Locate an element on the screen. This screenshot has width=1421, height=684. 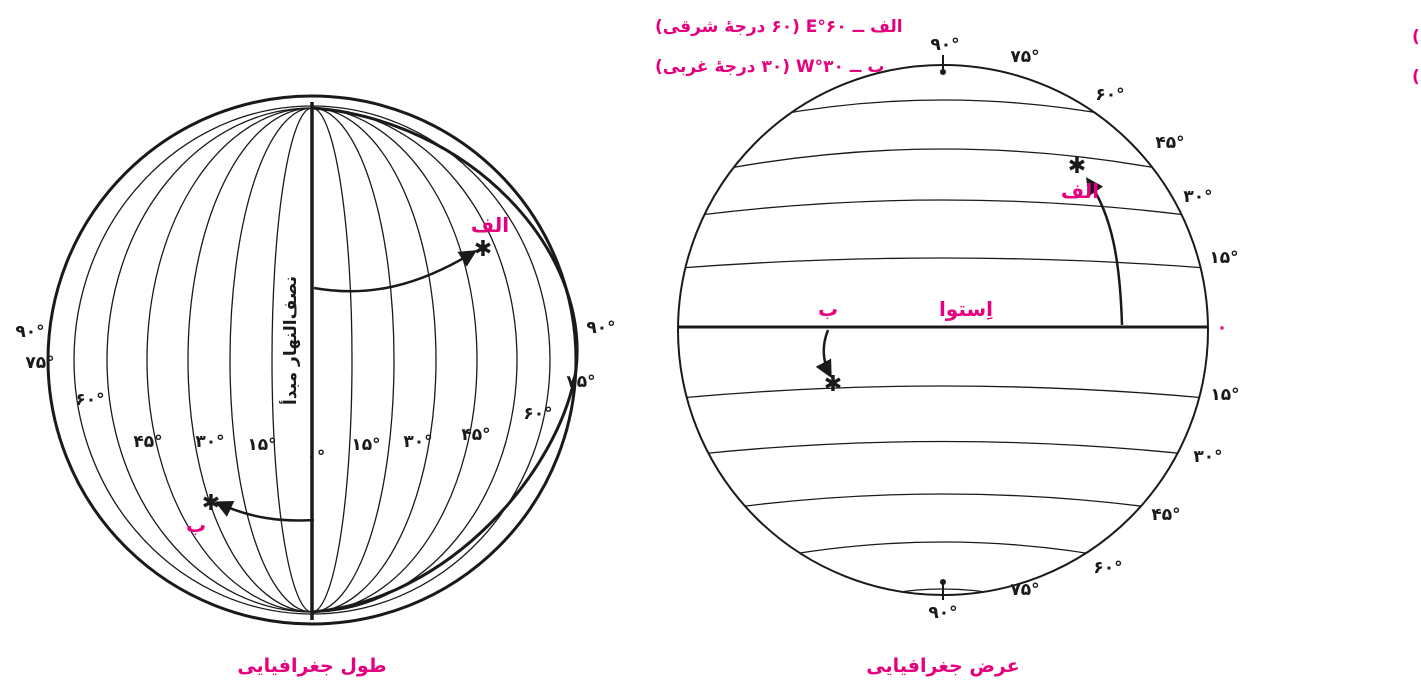
longitude-point-b-label: ب is located at coordinates (196, 525).